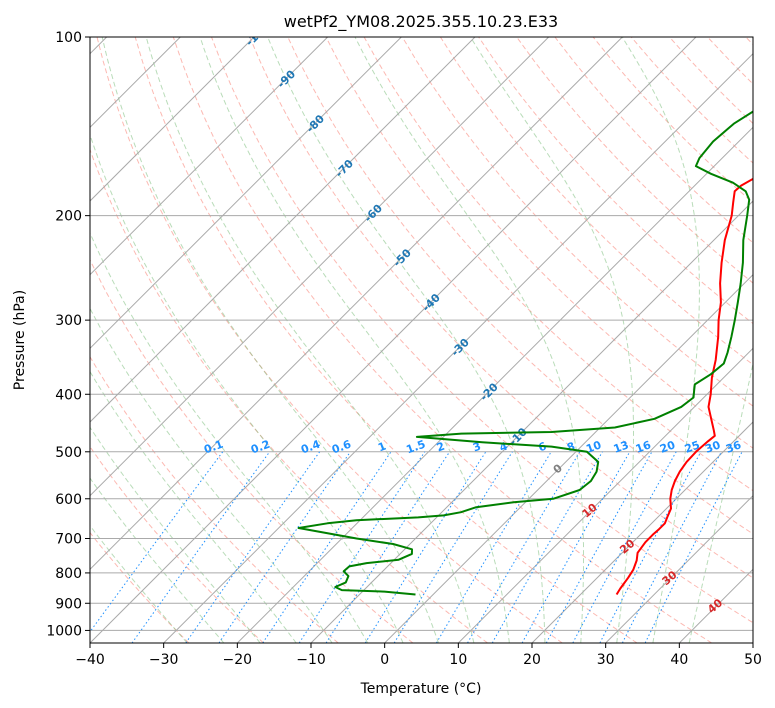 This screenshot has width=775, height=708. What do you see at coordinates (670, 578) in the screenshot?
I see `dry-adiabat-label: 30` at bounding box center [670, 578].